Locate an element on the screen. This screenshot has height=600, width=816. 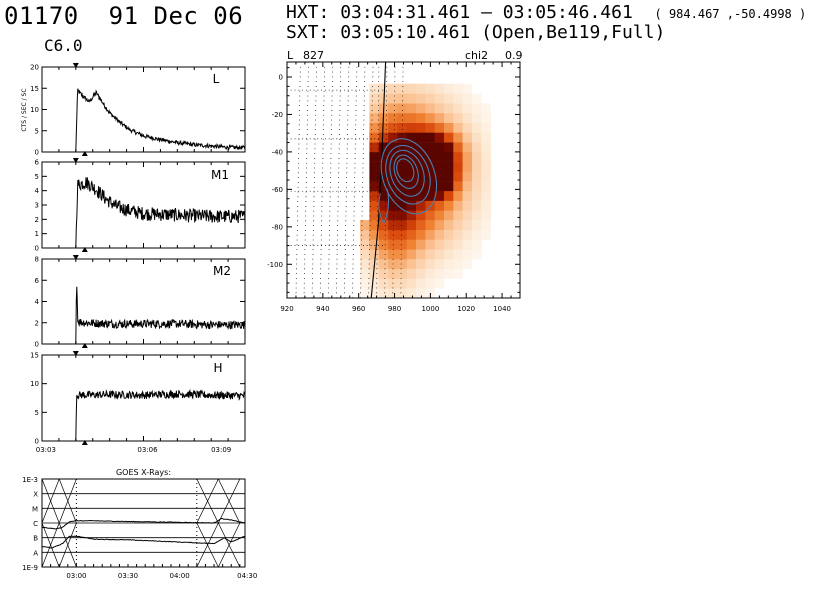
x-tick-label: 03:03 is located at coordinates (46, 450).